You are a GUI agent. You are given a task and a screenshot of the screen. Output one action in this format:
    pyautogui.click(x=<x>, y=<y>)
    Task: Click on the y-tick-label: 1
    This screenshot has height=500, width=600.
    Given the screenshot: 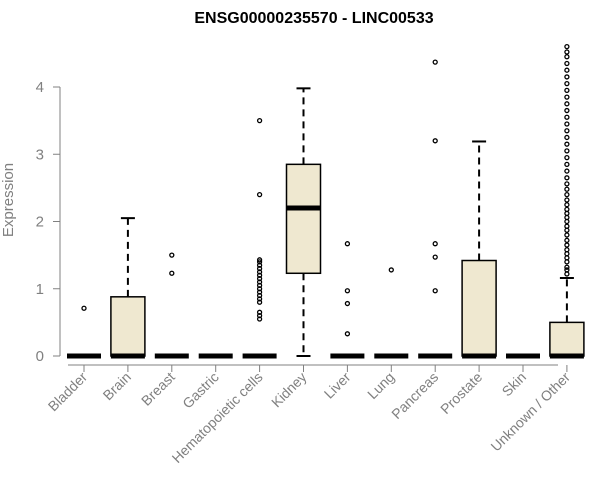 What is the action you would take?
    pyautogui.click(x=40, y=289)
    